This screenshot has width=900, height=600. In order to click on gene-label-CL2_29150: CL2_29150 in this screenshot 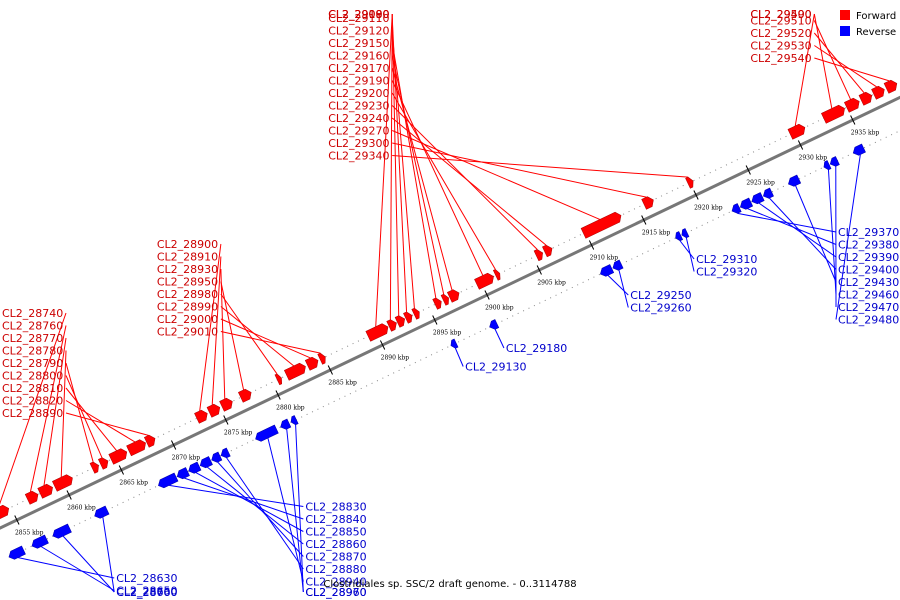, I will do `click(358, 43)`.